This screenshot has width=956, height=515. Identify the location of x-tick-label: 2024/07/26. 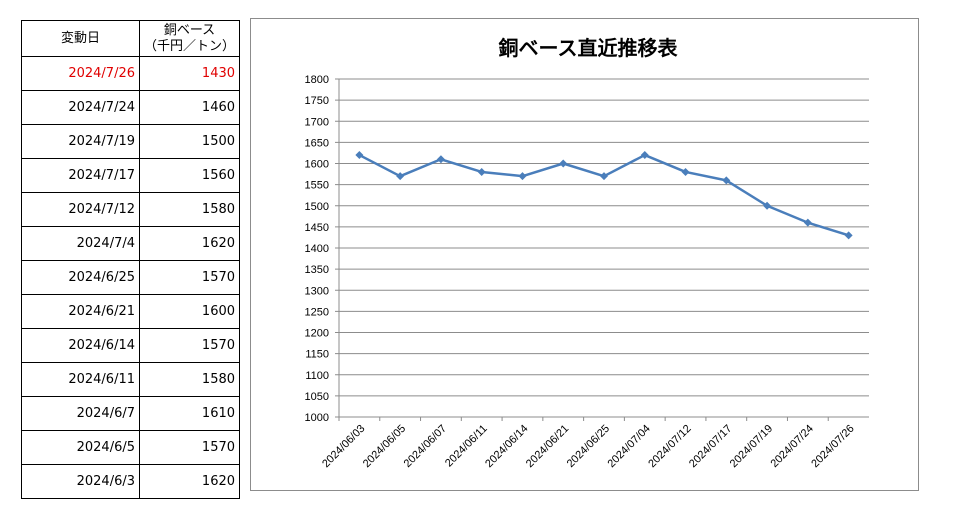
(832, 446).